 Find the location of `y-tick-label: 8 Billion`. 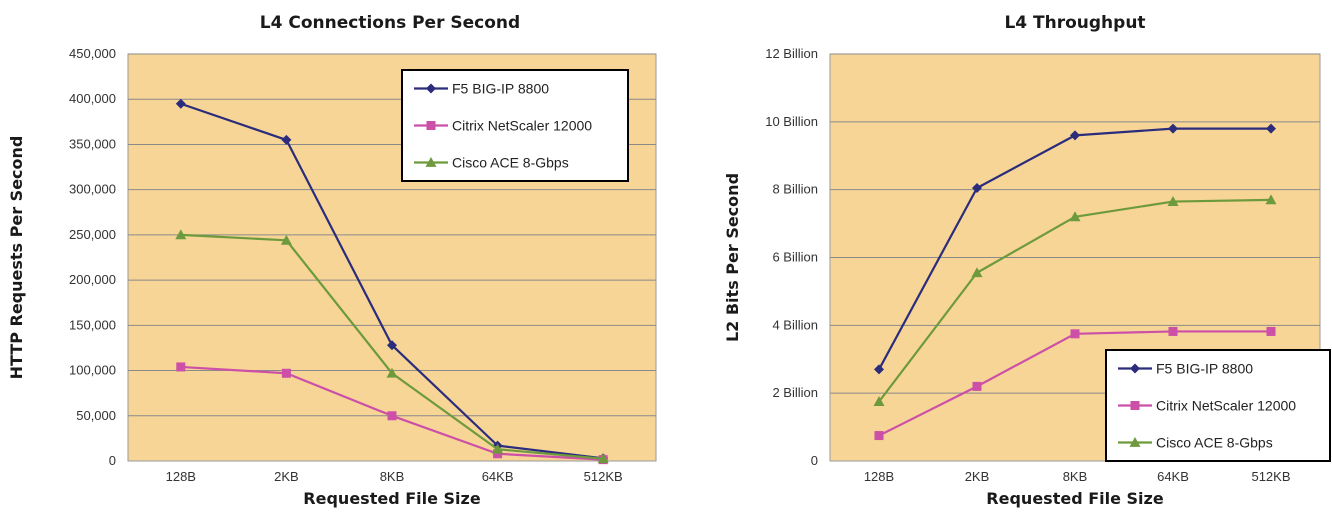

y-tick-label: 8 Billion is located at coordinates (795, 189).